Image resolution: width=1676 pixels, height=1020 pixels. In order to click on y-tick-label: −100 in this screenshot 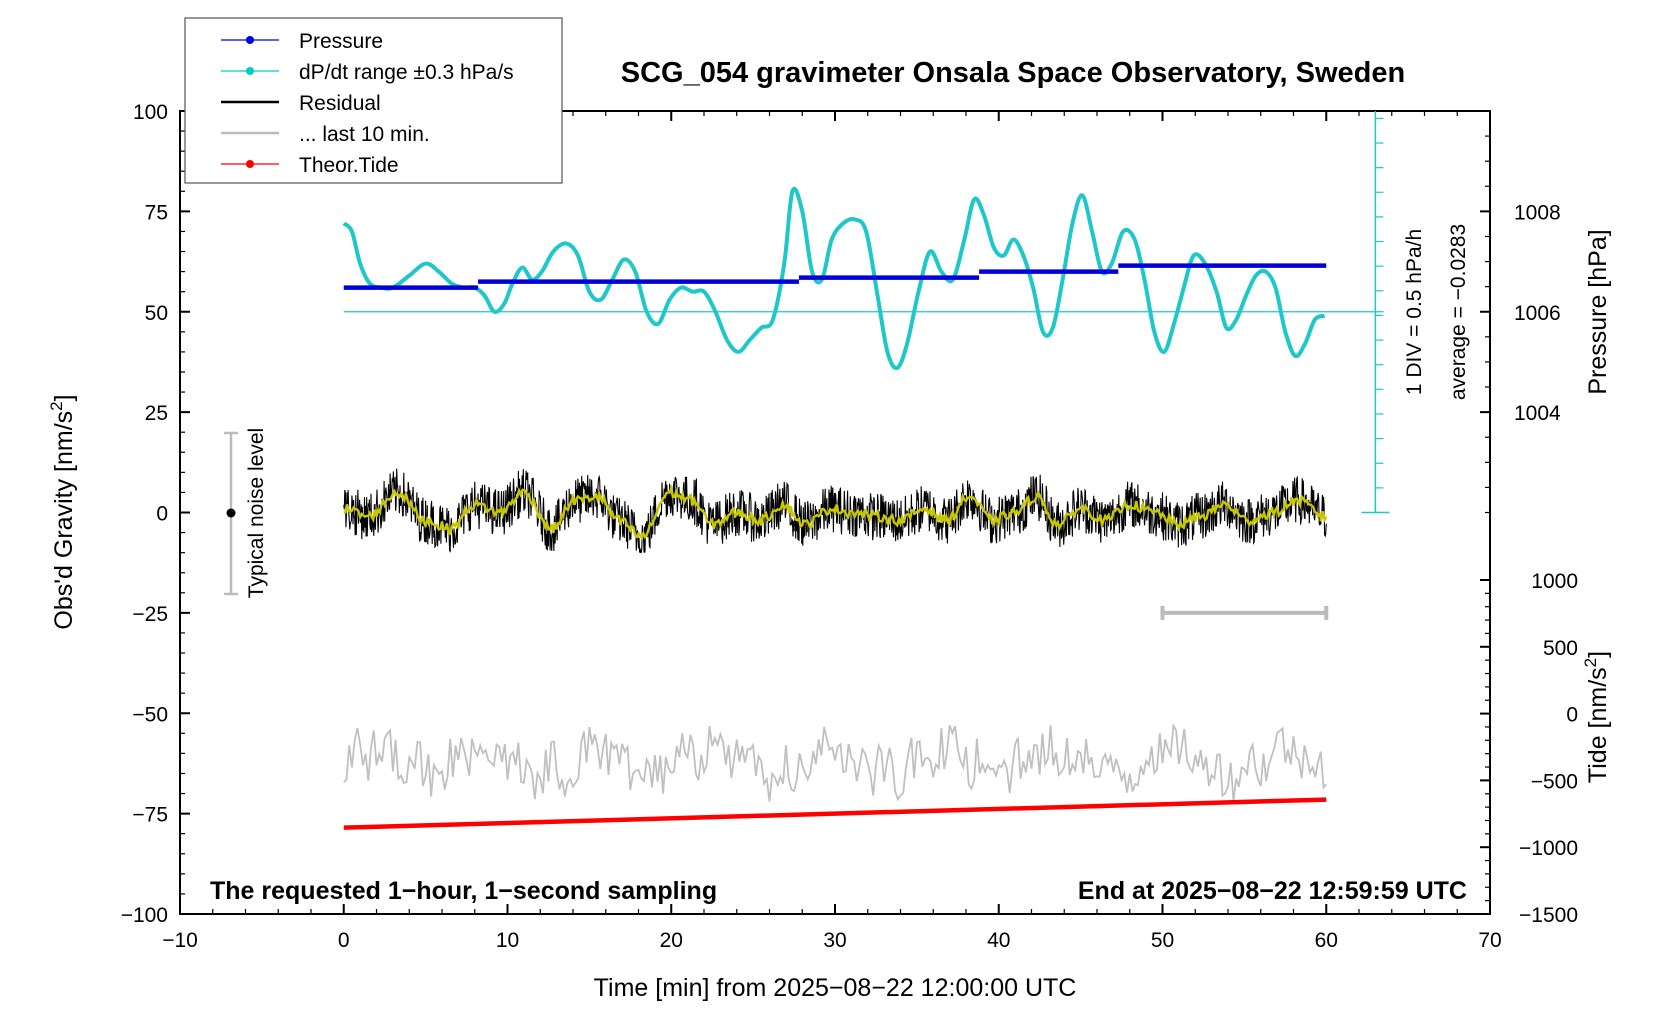, I will do `click(144, 915)`.